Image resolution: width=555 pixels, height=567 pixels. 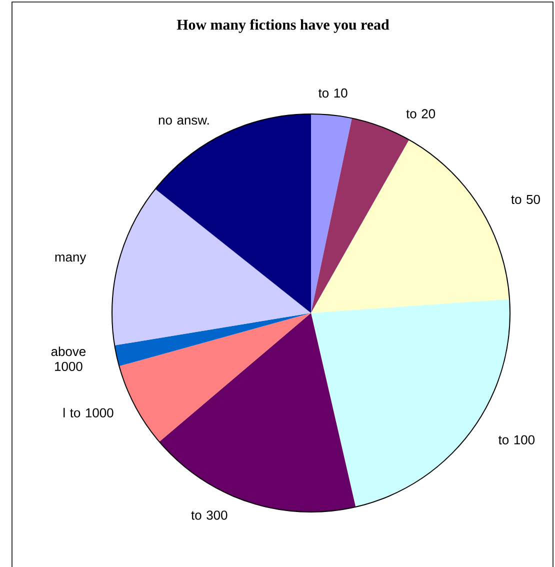 I want to click on slice-label: to 10, so click(x=333, y=93).